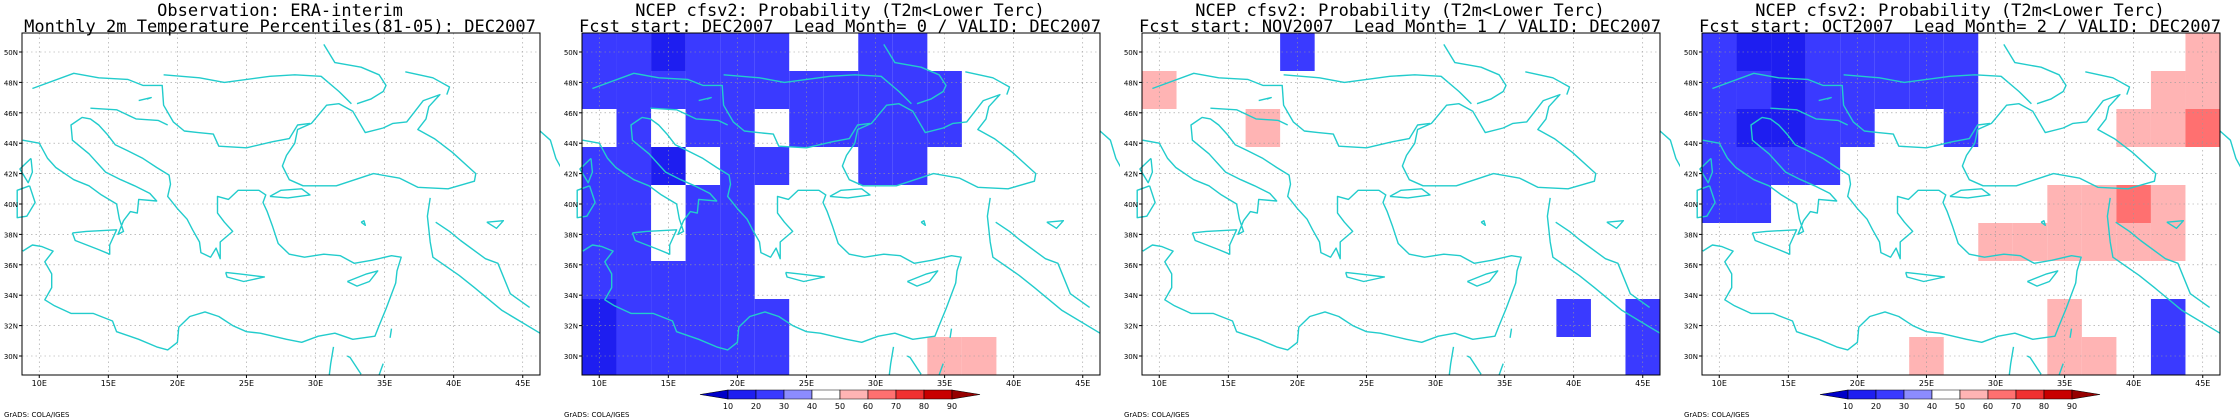 The height and width of the screenshot is (420, 2240). What do you see at coordinates (2202, 383) in the screenshot?
I see `lon-tick-label: 45E` at bounding box center [2202, 383].